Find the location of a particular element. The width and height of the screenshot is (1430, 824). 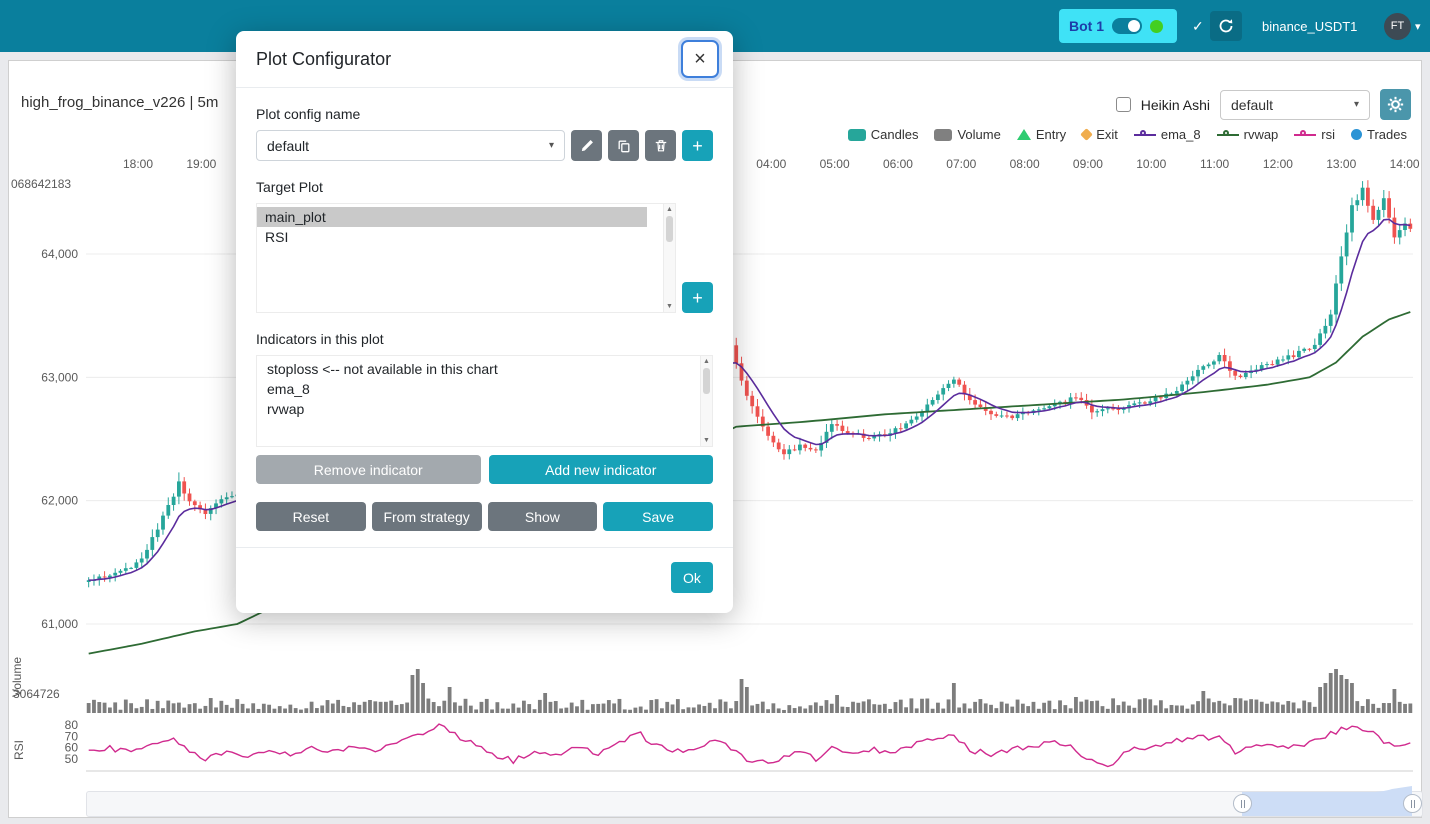

from-strategy-button: From strategy is located at coordinates (426, 516).